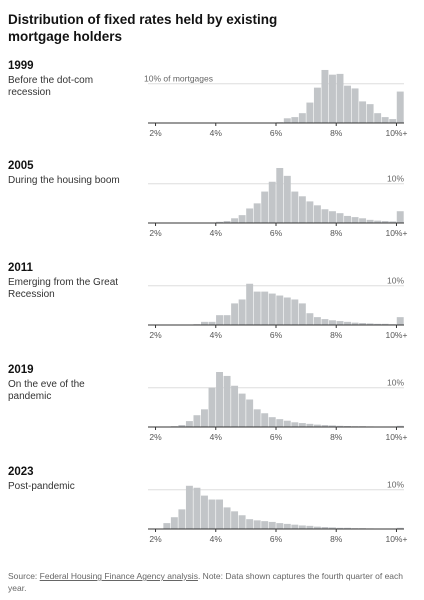 Image resolution: width=424 pixels, height=600 pixels. I want to click on source-link: Federal Housing Finance Agency analysis, so click(118, 576).